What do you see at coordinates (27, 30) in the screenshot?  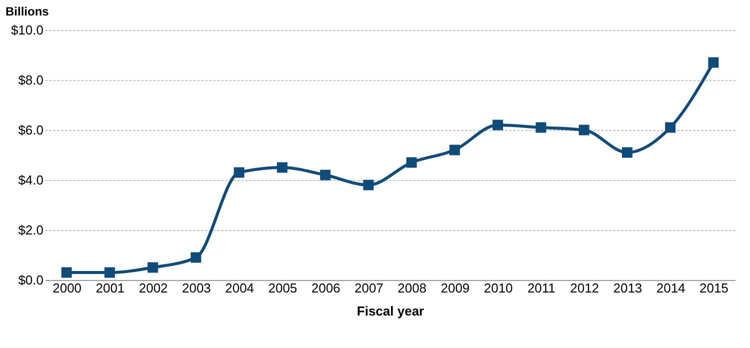 I see `y-tick-label: $10.0` at bounding box center [27, 30].